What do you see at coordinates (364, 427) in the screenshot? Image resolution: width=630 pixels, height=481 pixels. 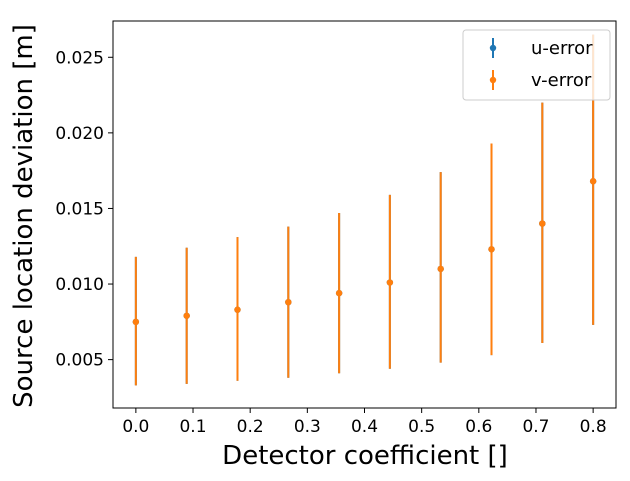 I see `x-tick-label: 0.4` at bounding box center [364, 427].